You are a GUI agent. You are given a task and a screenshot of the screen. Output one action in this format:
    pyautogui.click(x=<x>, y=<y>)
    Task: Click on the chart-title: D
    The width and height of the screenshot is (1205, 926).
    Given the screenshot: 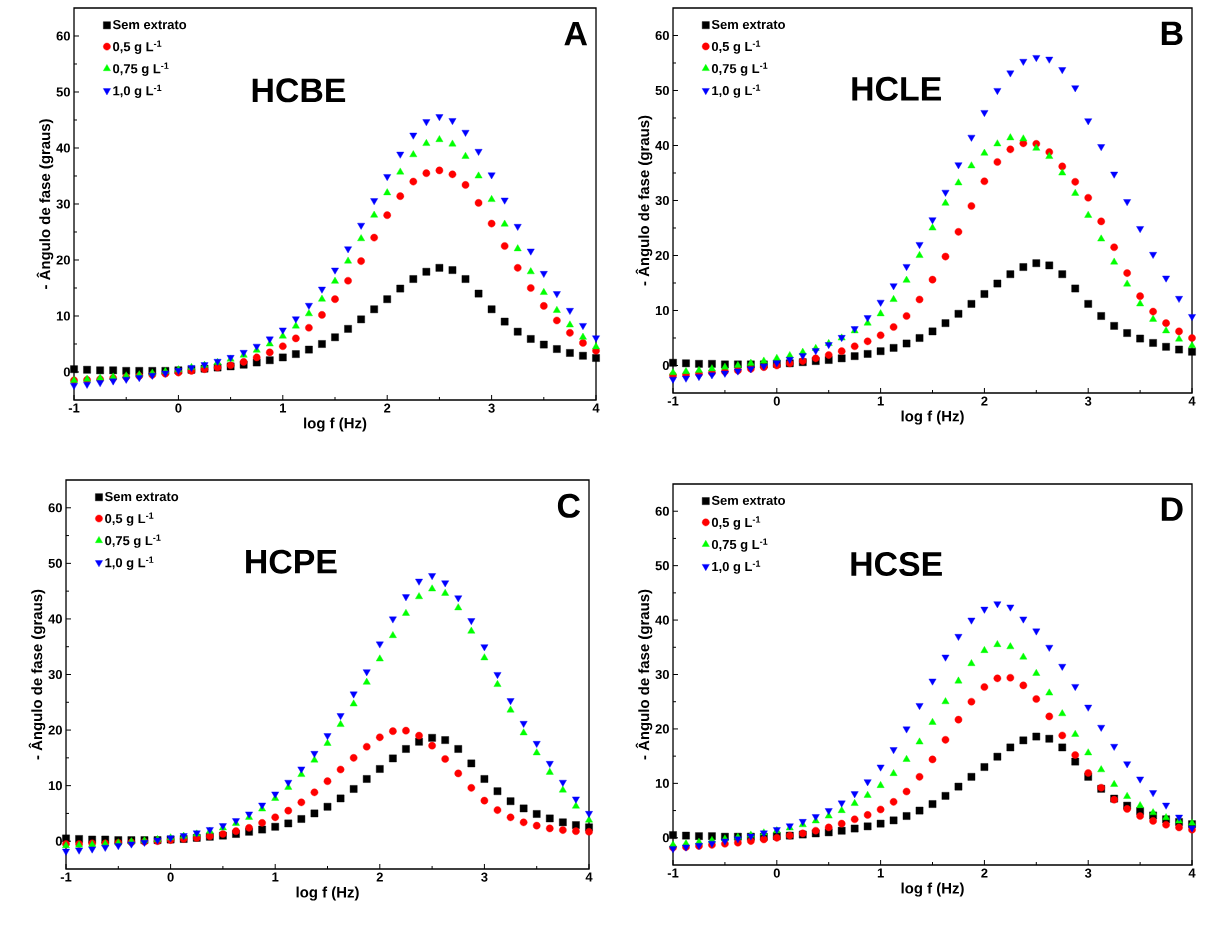 What is the action you would take?
    pyautogui.click(x=1172, y=509)
    